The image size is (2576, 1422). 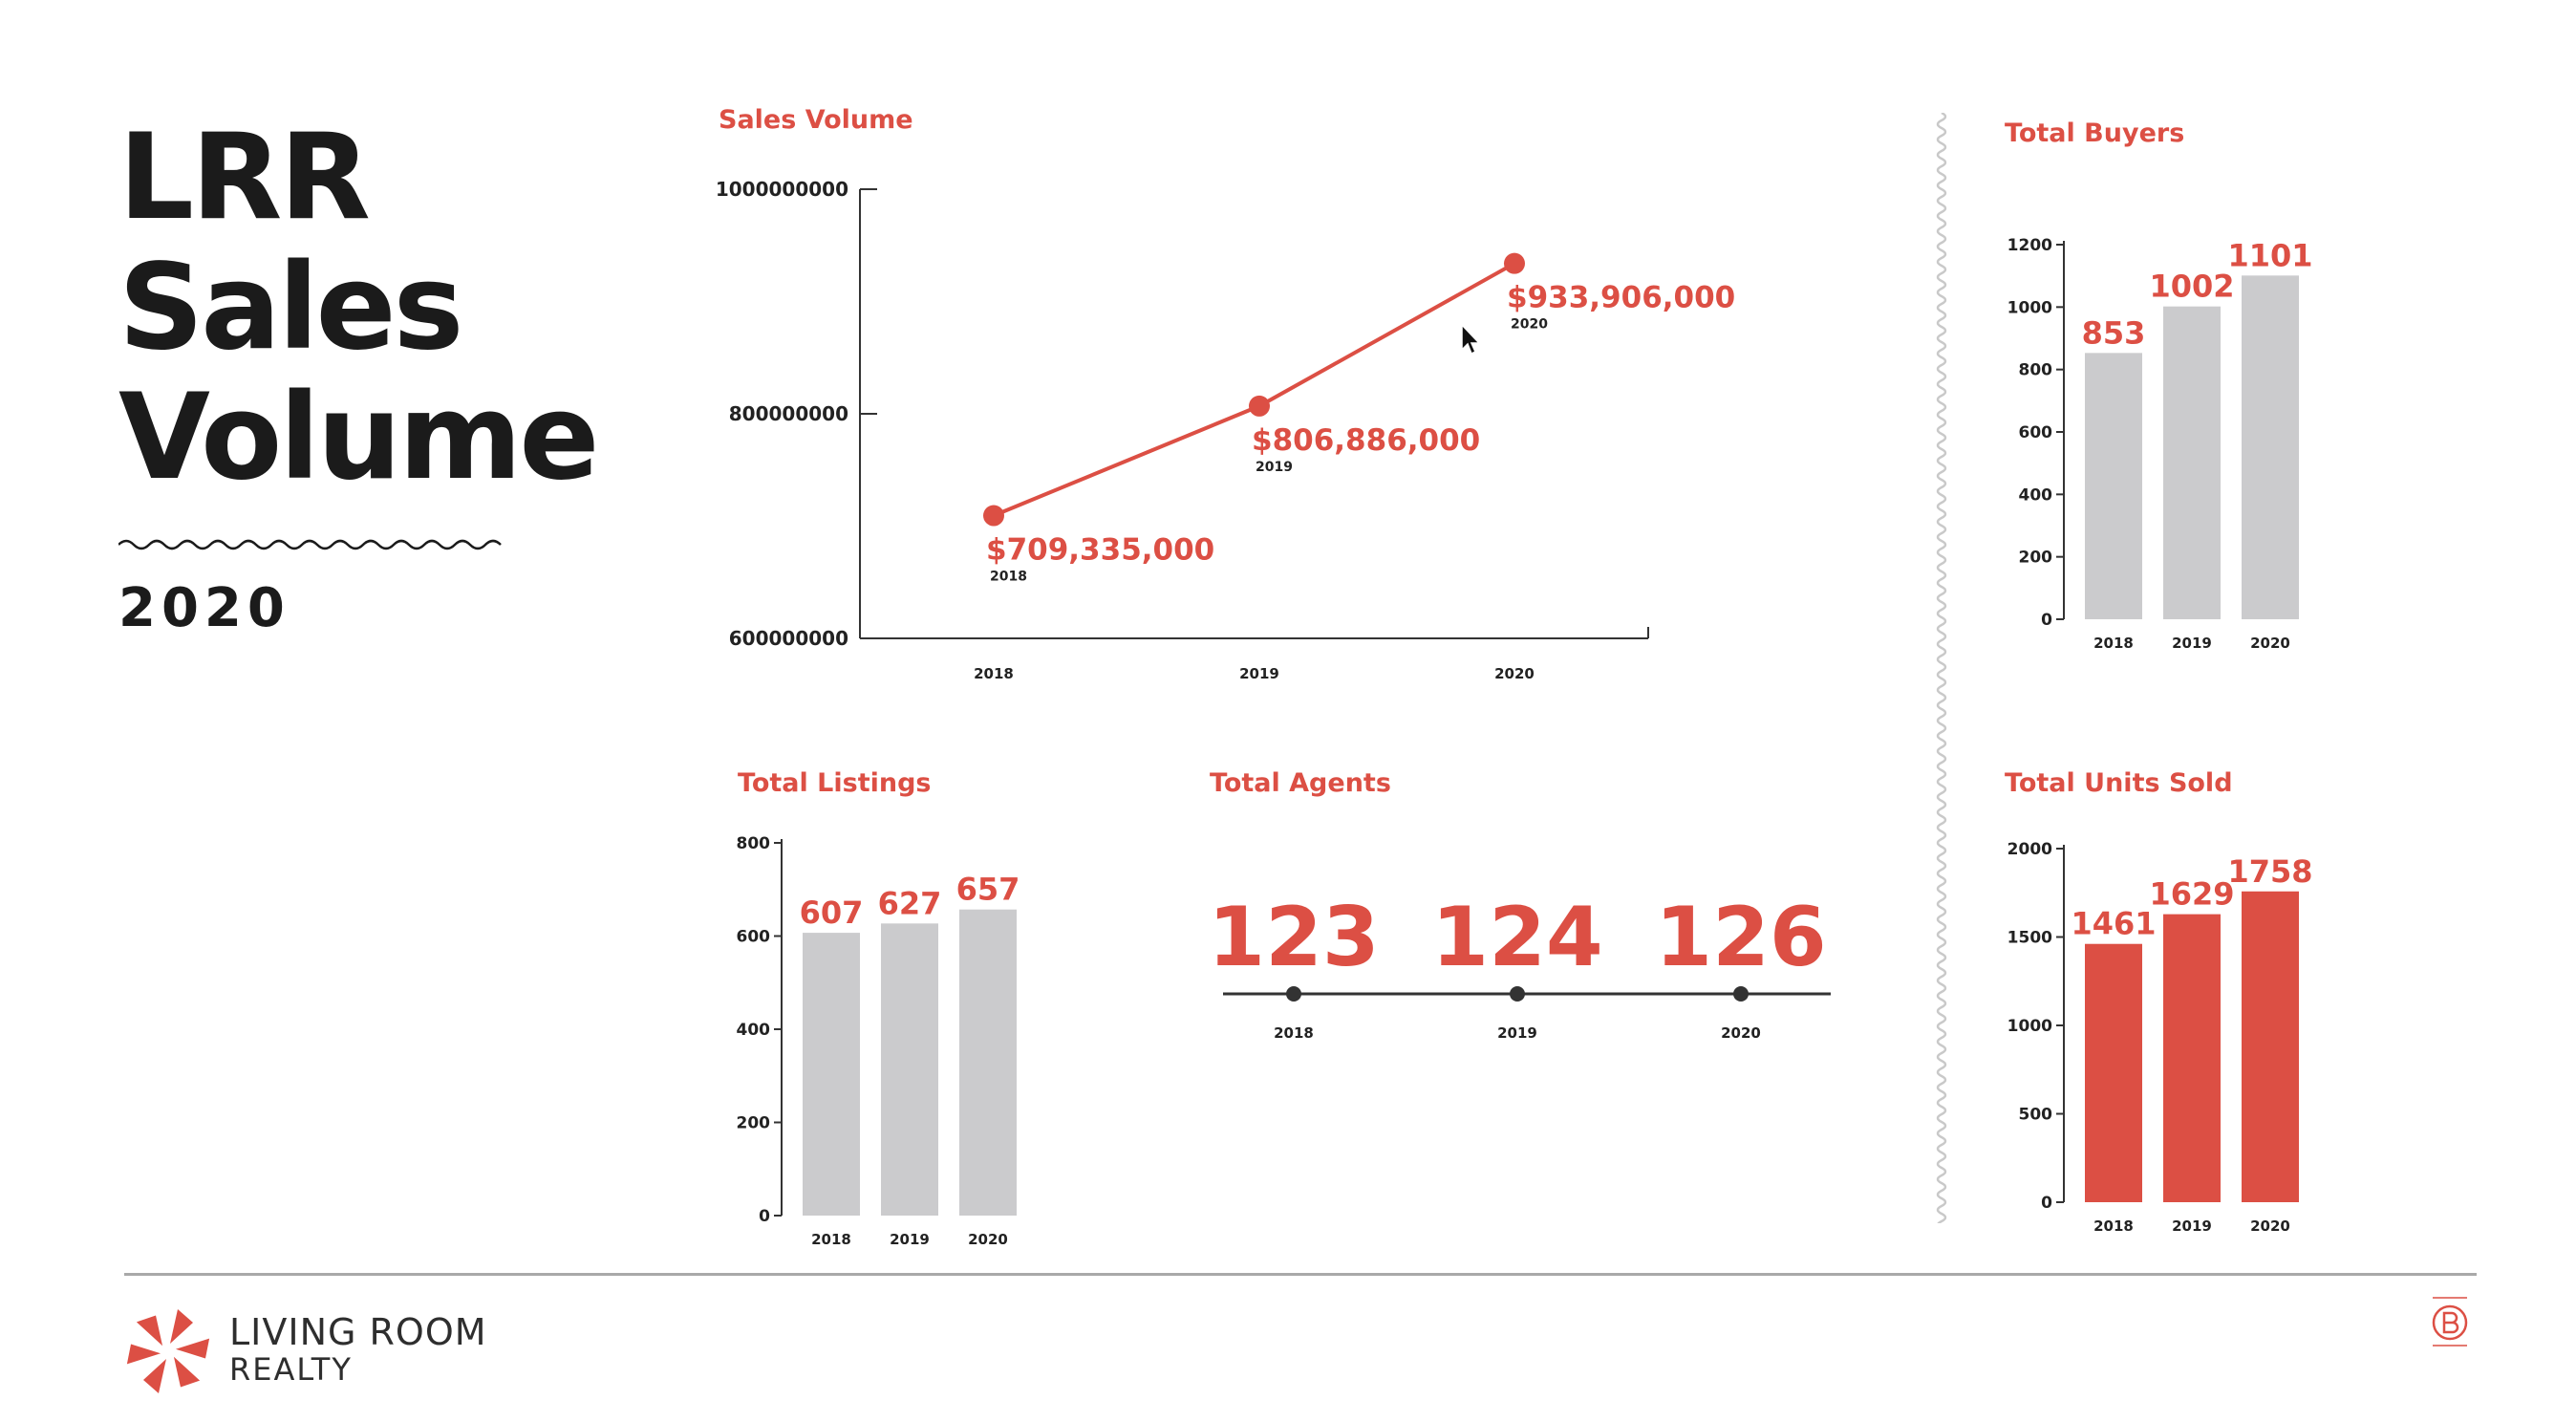 What do you see at coordinates (1274, 468) in the screenshot?
I see `sales-volume-point-year-label: 2019` at bounding box center [1274, 468].